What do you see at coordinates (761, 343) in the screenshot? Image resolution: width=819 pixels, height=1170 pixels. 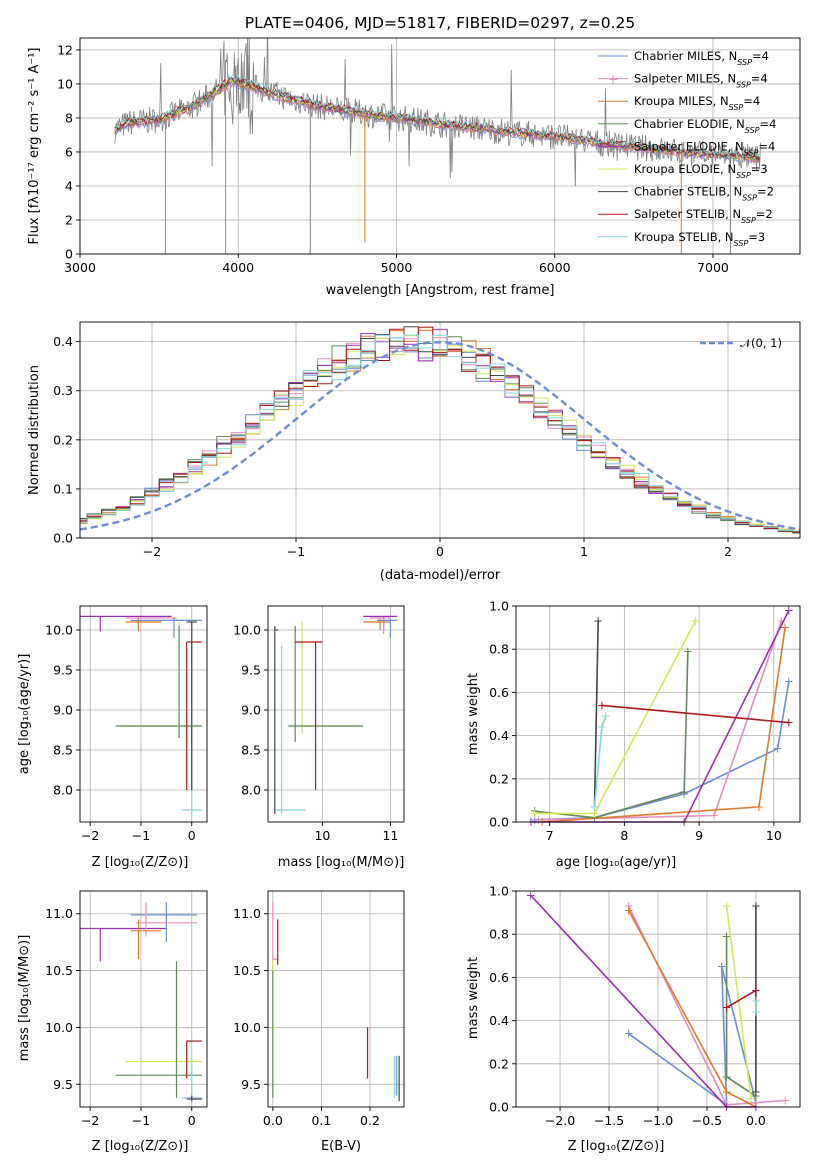 I see `normal-legend-label: 𝒩(0, 1)` at bounding box center [761, 343].